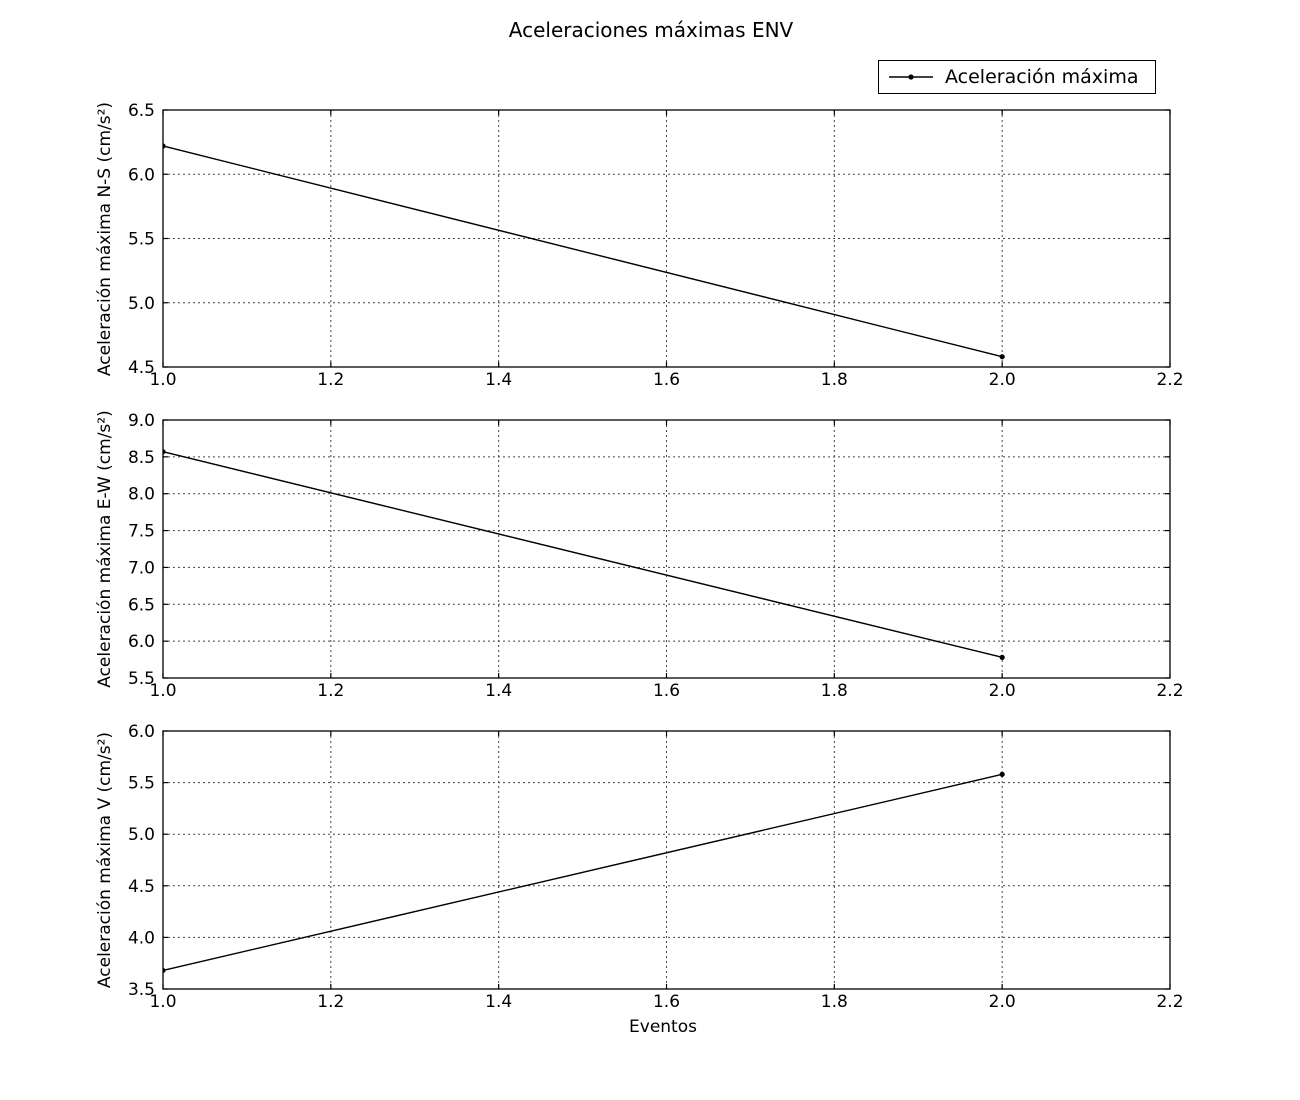 This screenshot has height=1100, width=1300. I want to click on ylabel-v: Aceleración máxima V (cm/s²), so click(105, 860).